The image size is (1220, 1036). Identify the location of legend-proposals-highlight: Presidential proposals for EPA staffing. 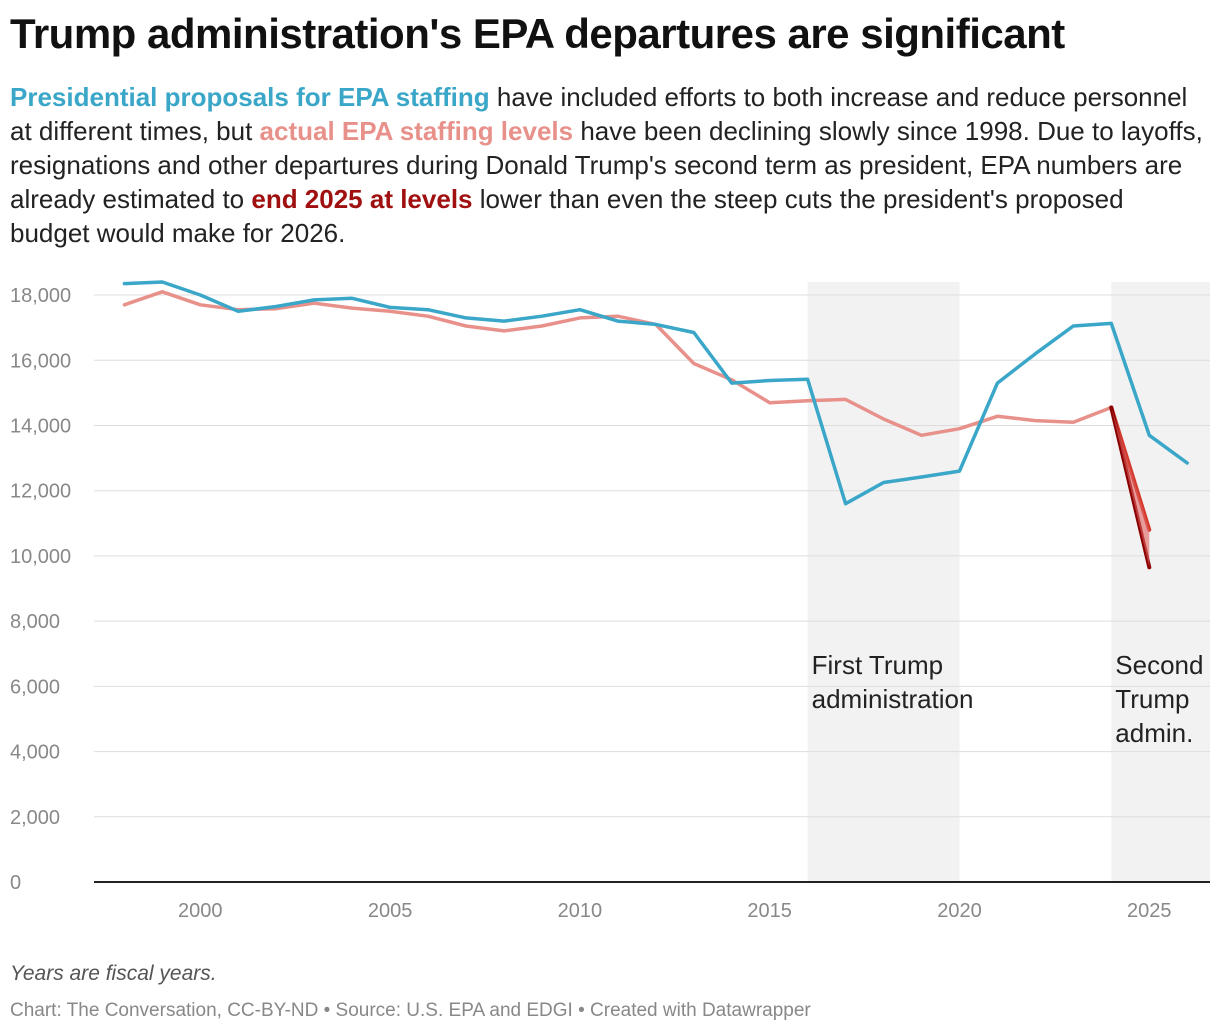
(250, 97).